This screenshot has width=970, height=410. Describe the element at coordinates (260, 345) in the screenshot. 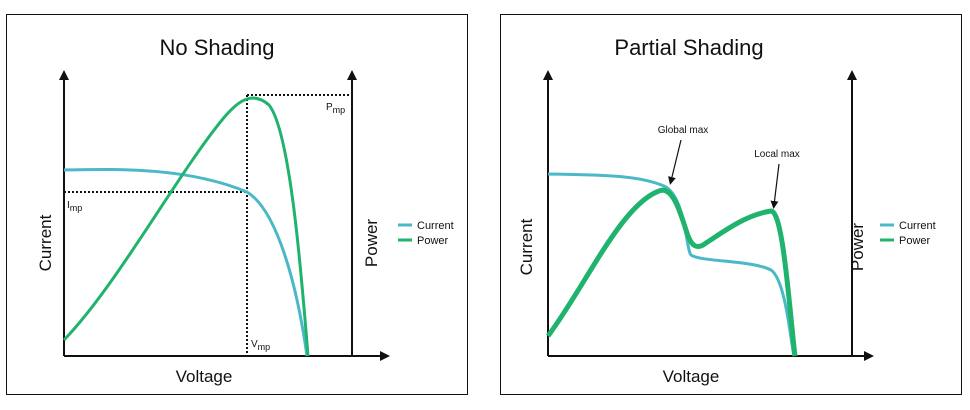

I see `vmp-label: Vmp` at that location.